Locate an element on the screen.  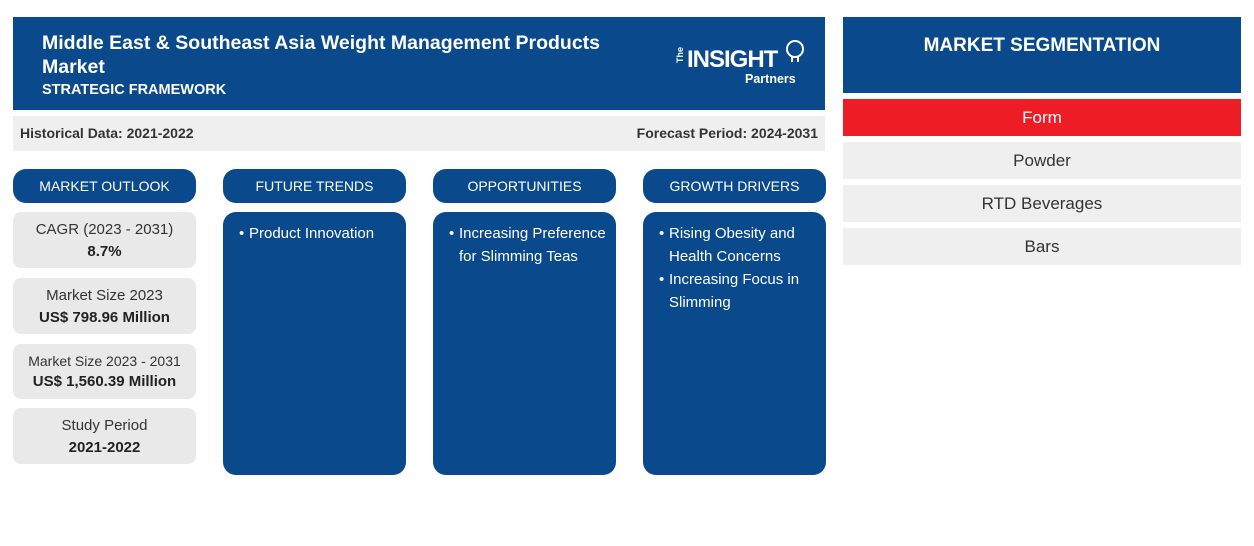
segmentation-title: MARKET SEGMENTATION is located at coordinates (1042, 55).